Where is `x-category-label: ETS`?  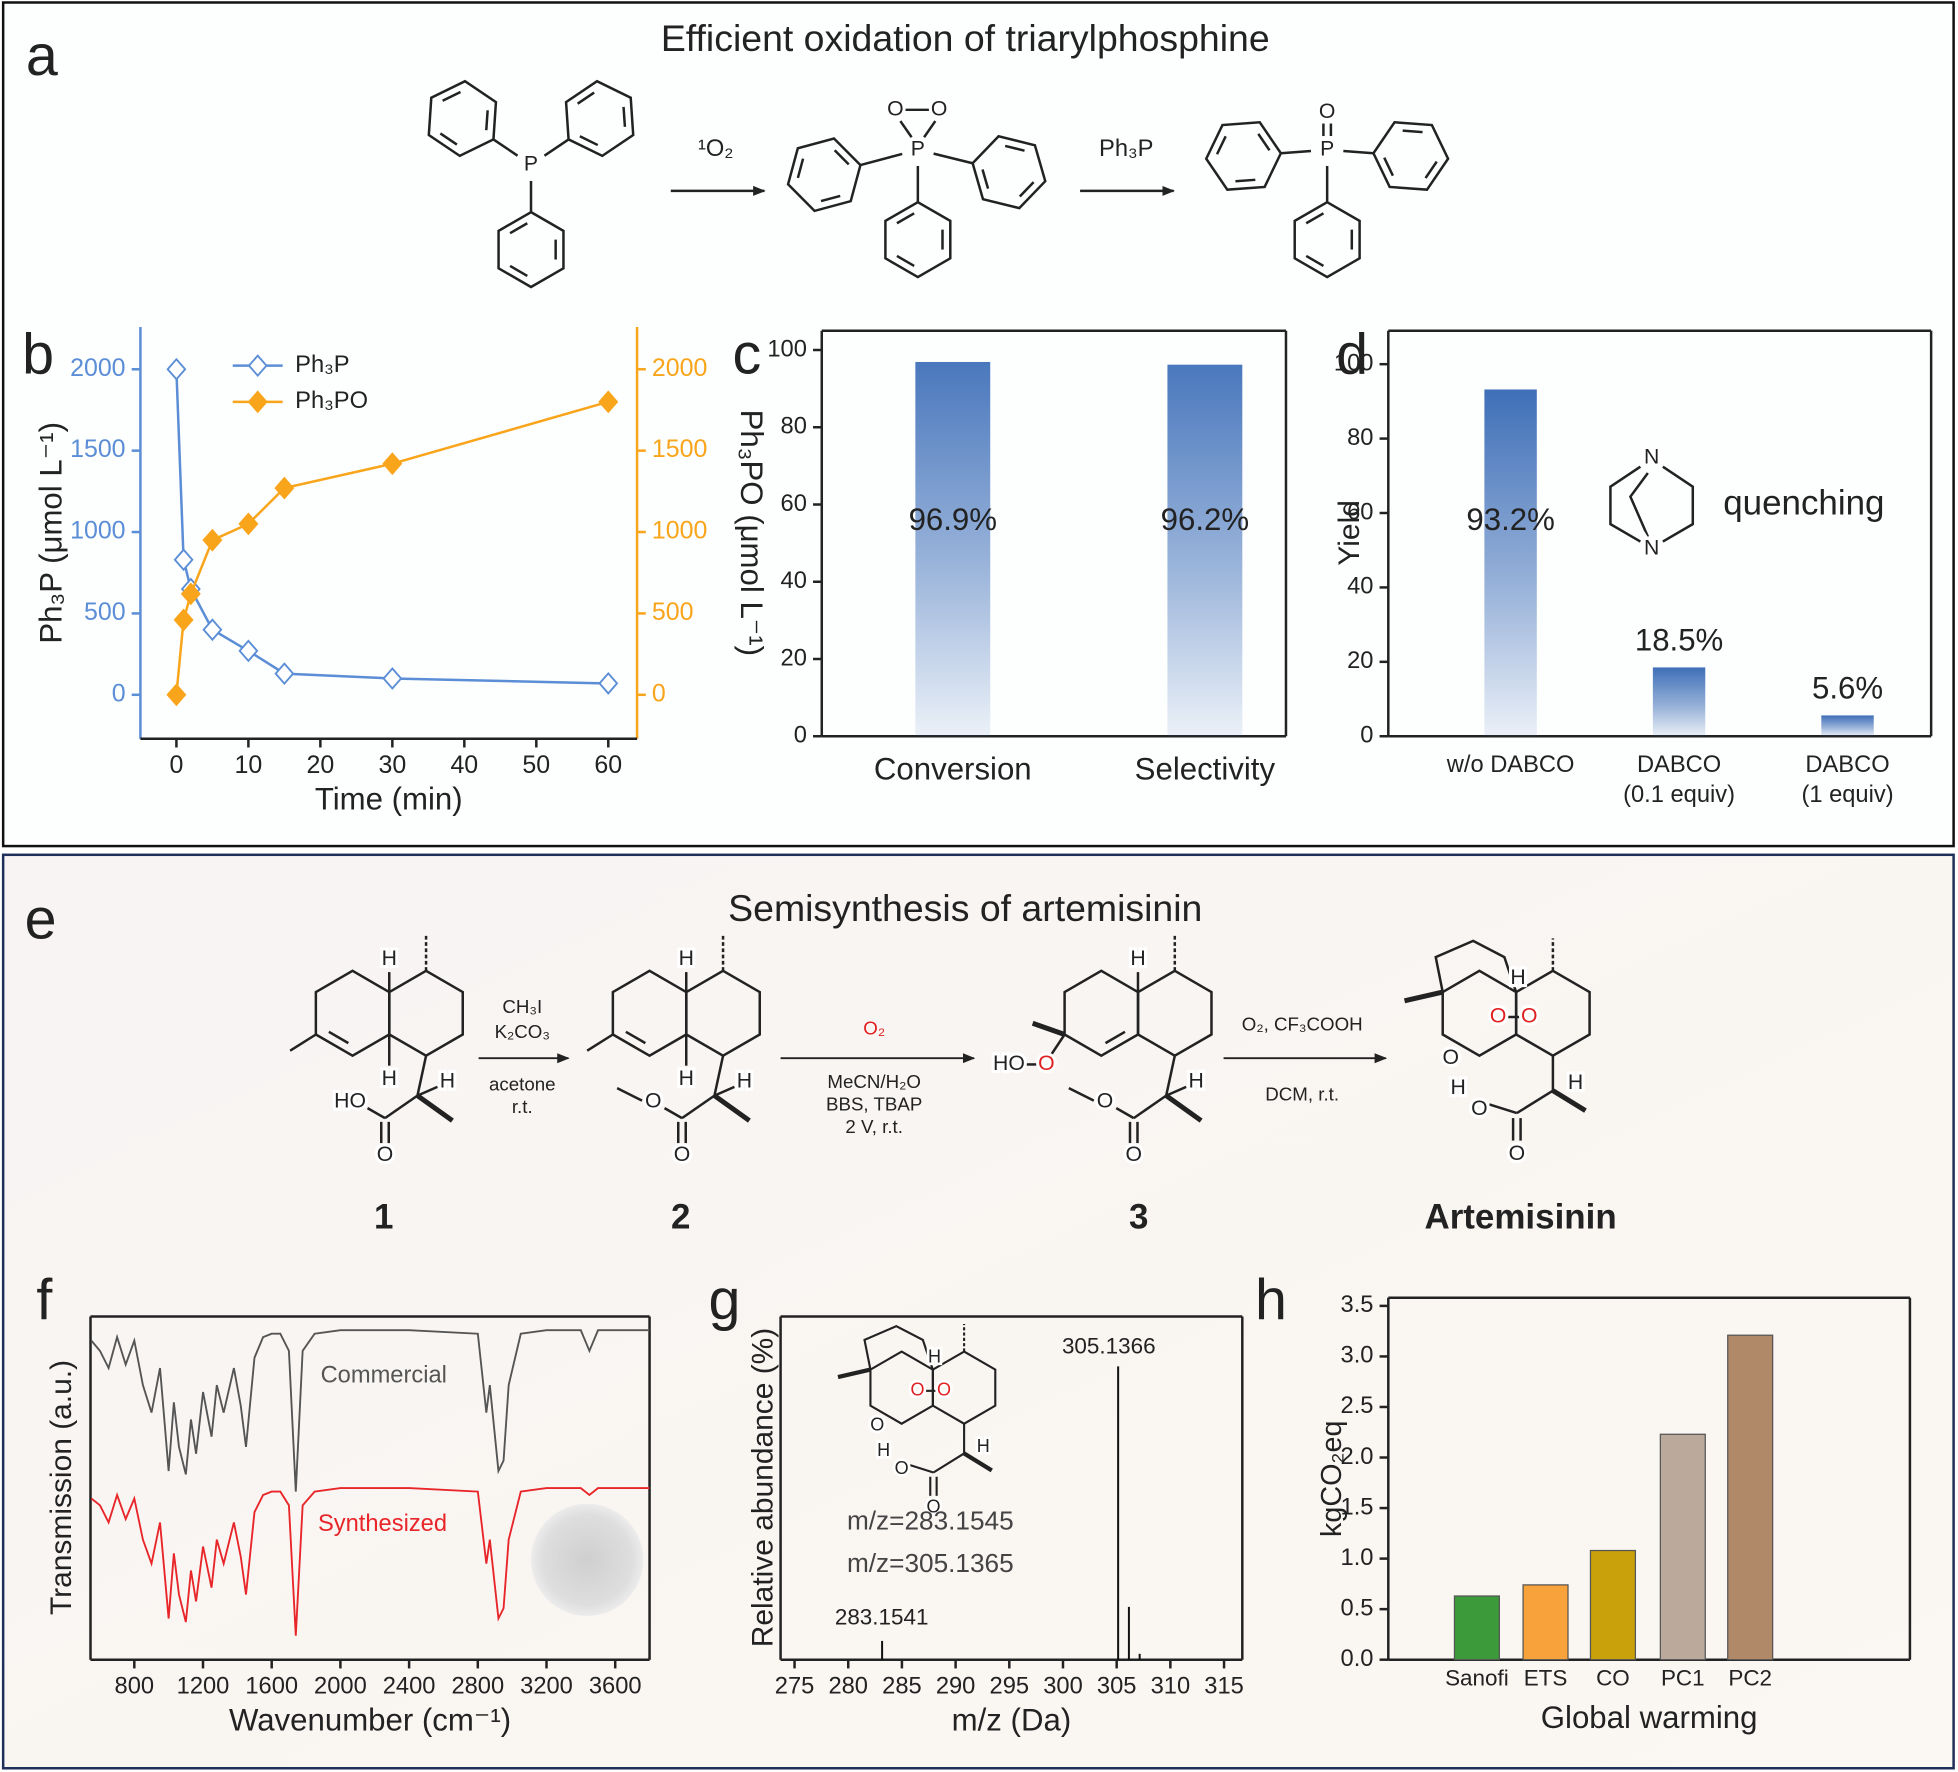 x-category-label: ETS is located at coordinates (1546, 1678).